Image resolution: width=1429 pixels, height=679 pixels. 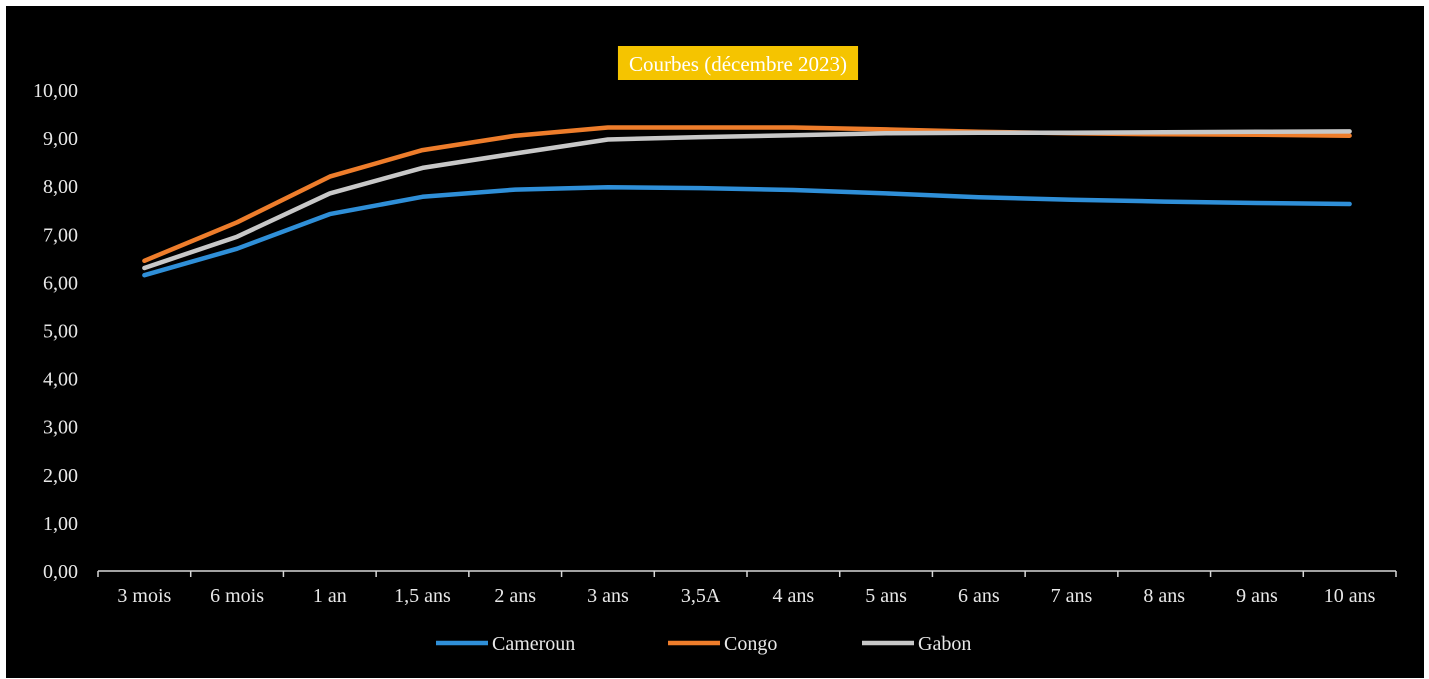 What do you see at coordinates (144, 596) in the screenshot?
I see `x-tick-label: 3 mois` at bounding box center [144, 596].